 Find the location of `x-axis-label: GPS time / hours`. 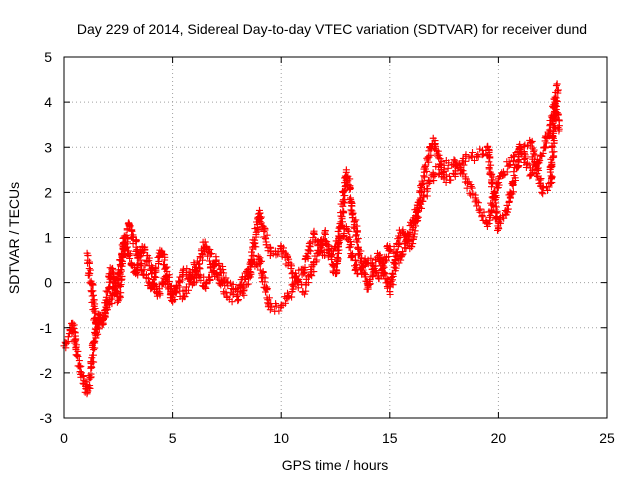

x-axis-label: GPS time / hours is located at coordinates (335, 465).